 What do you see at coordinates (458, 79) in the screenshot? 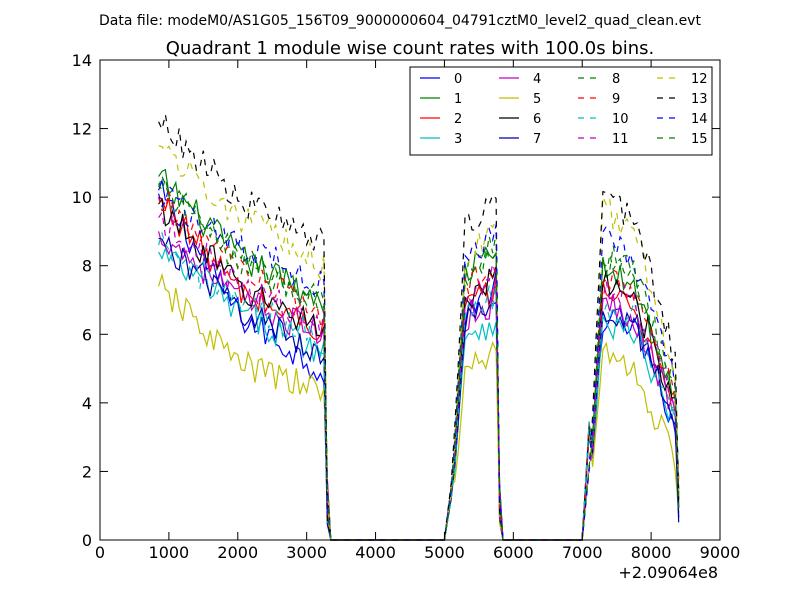
I see `legend-label-0: 0` at bounding box center [458, 79].